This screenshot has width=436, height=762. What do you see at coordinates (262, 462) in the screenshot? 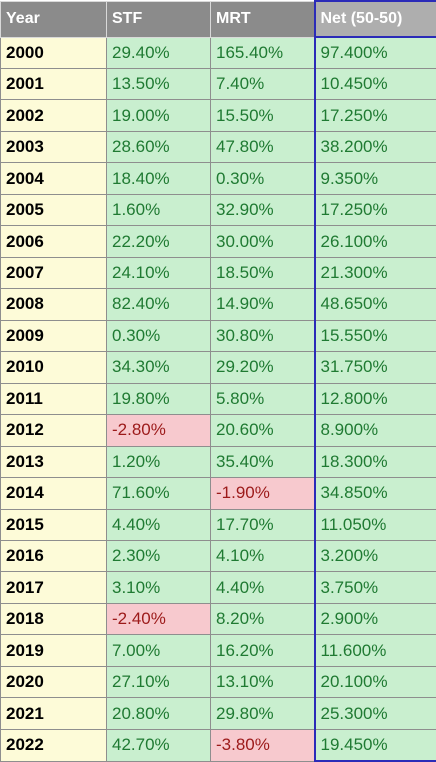
I see `mrt-cell: 35.40%` at bounding box center [262, 462].